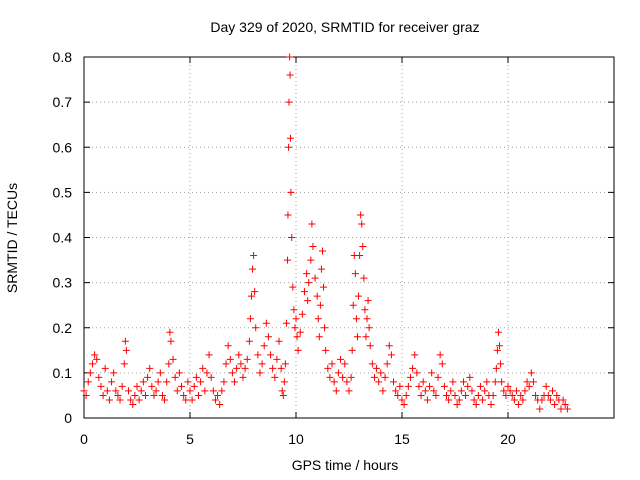  I want to click on x-tick-label: 20, so click(508, 439).